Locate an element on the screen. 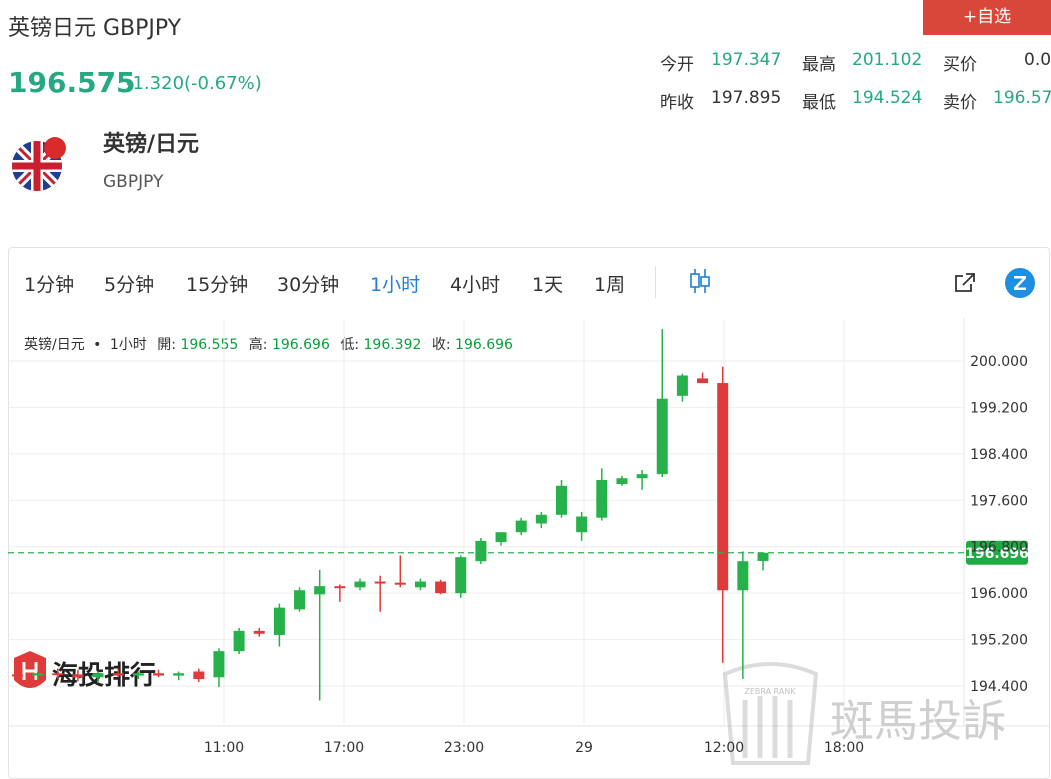  y-tick-label: 198.400 is located at coordinates (999, 455).